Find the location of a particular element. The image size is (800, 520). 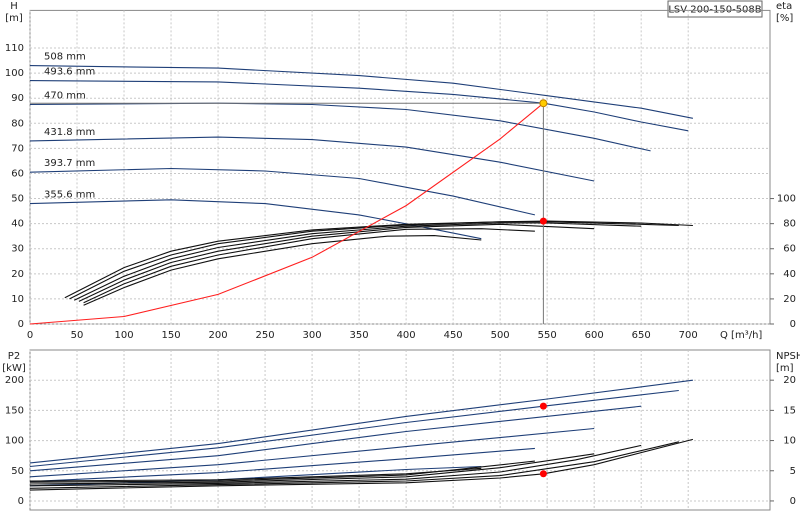

x-tick-label: 550 is located at coordinates (547, 335).